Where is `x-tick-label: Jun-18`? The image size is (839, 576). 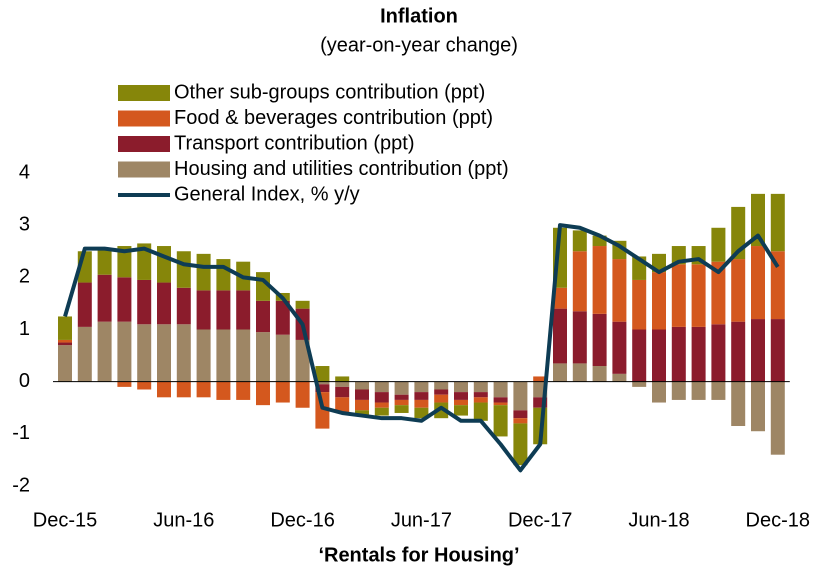 x-tick-label: Jun-18 is located at coordinates (658, 520).